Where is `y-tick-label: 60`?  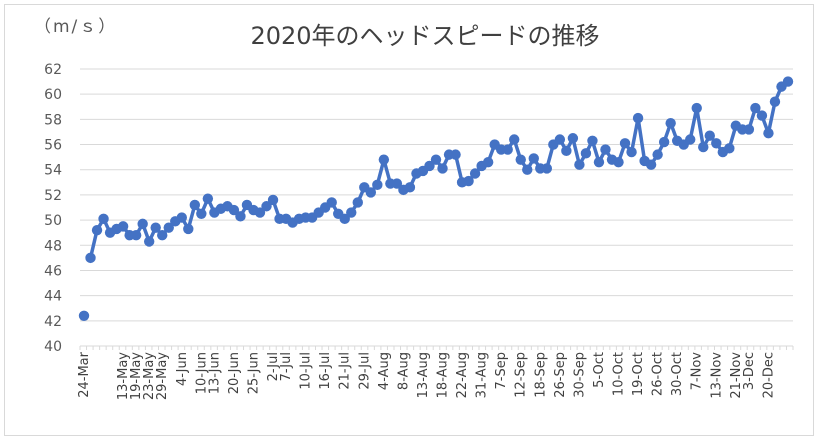 y-tick-label: 60 is located at coordinates (53, 95).